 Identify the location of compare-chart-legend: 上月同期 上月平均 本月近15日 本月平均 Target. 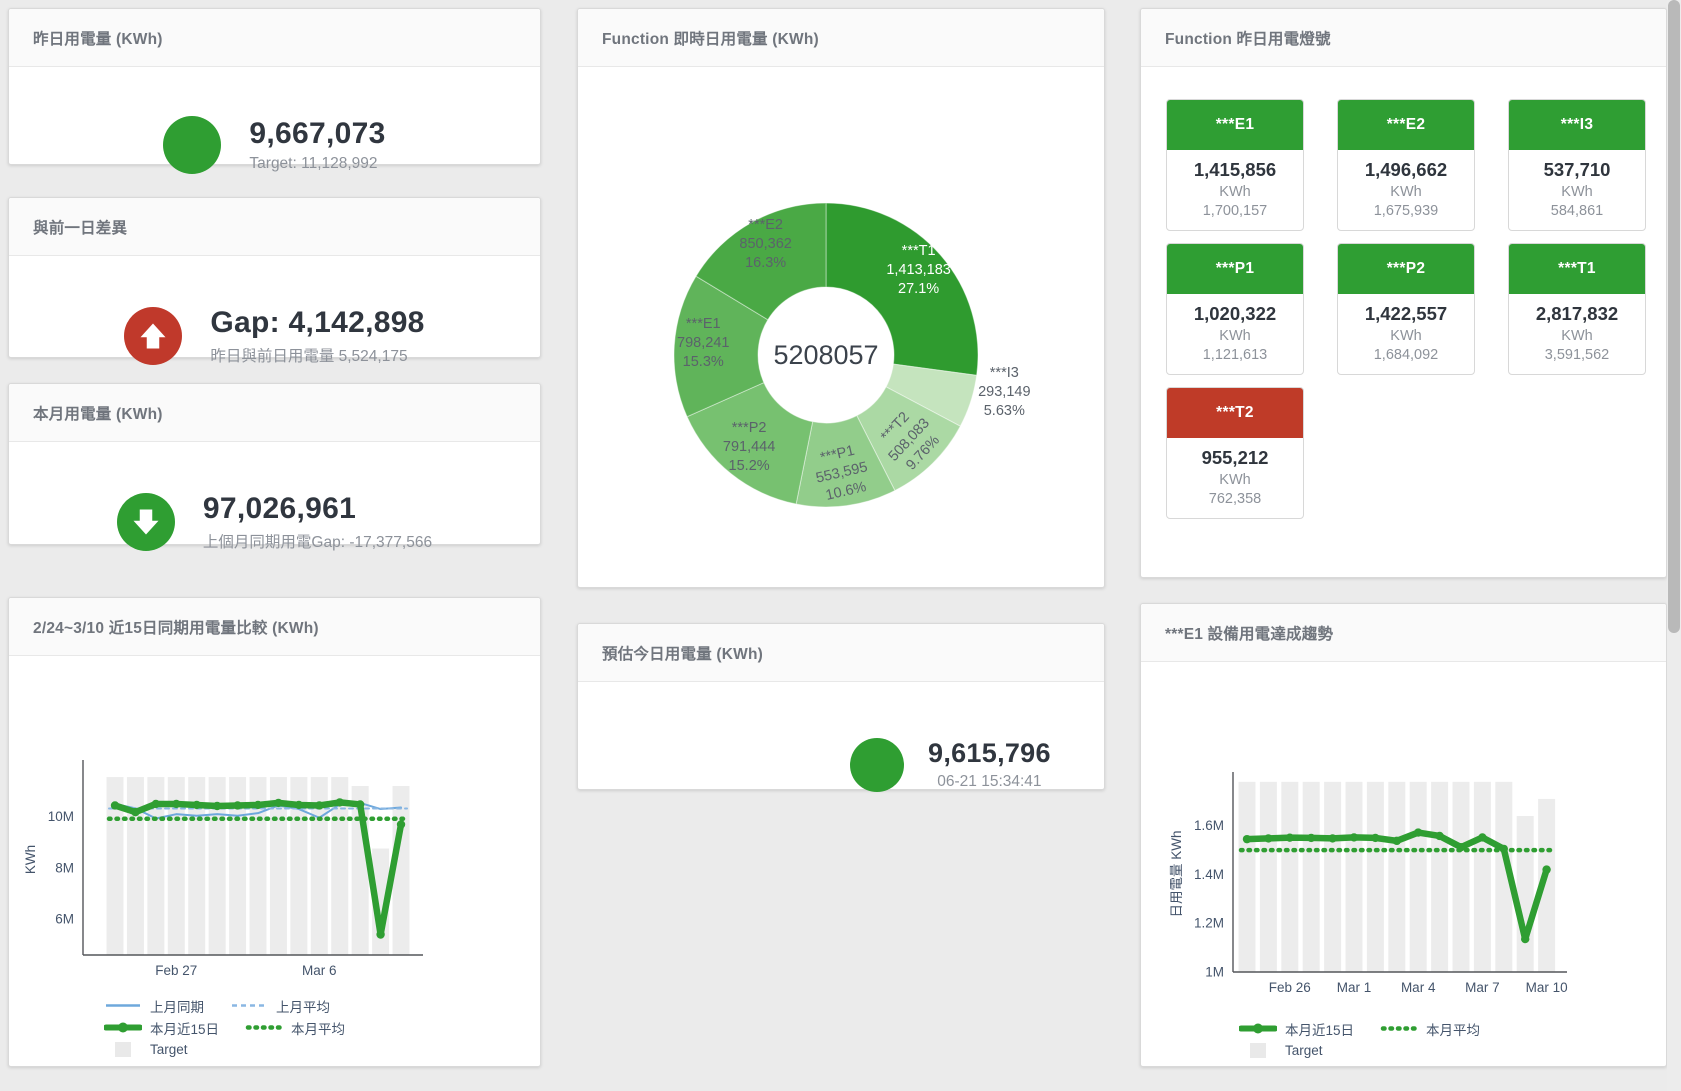
(274, 1027).